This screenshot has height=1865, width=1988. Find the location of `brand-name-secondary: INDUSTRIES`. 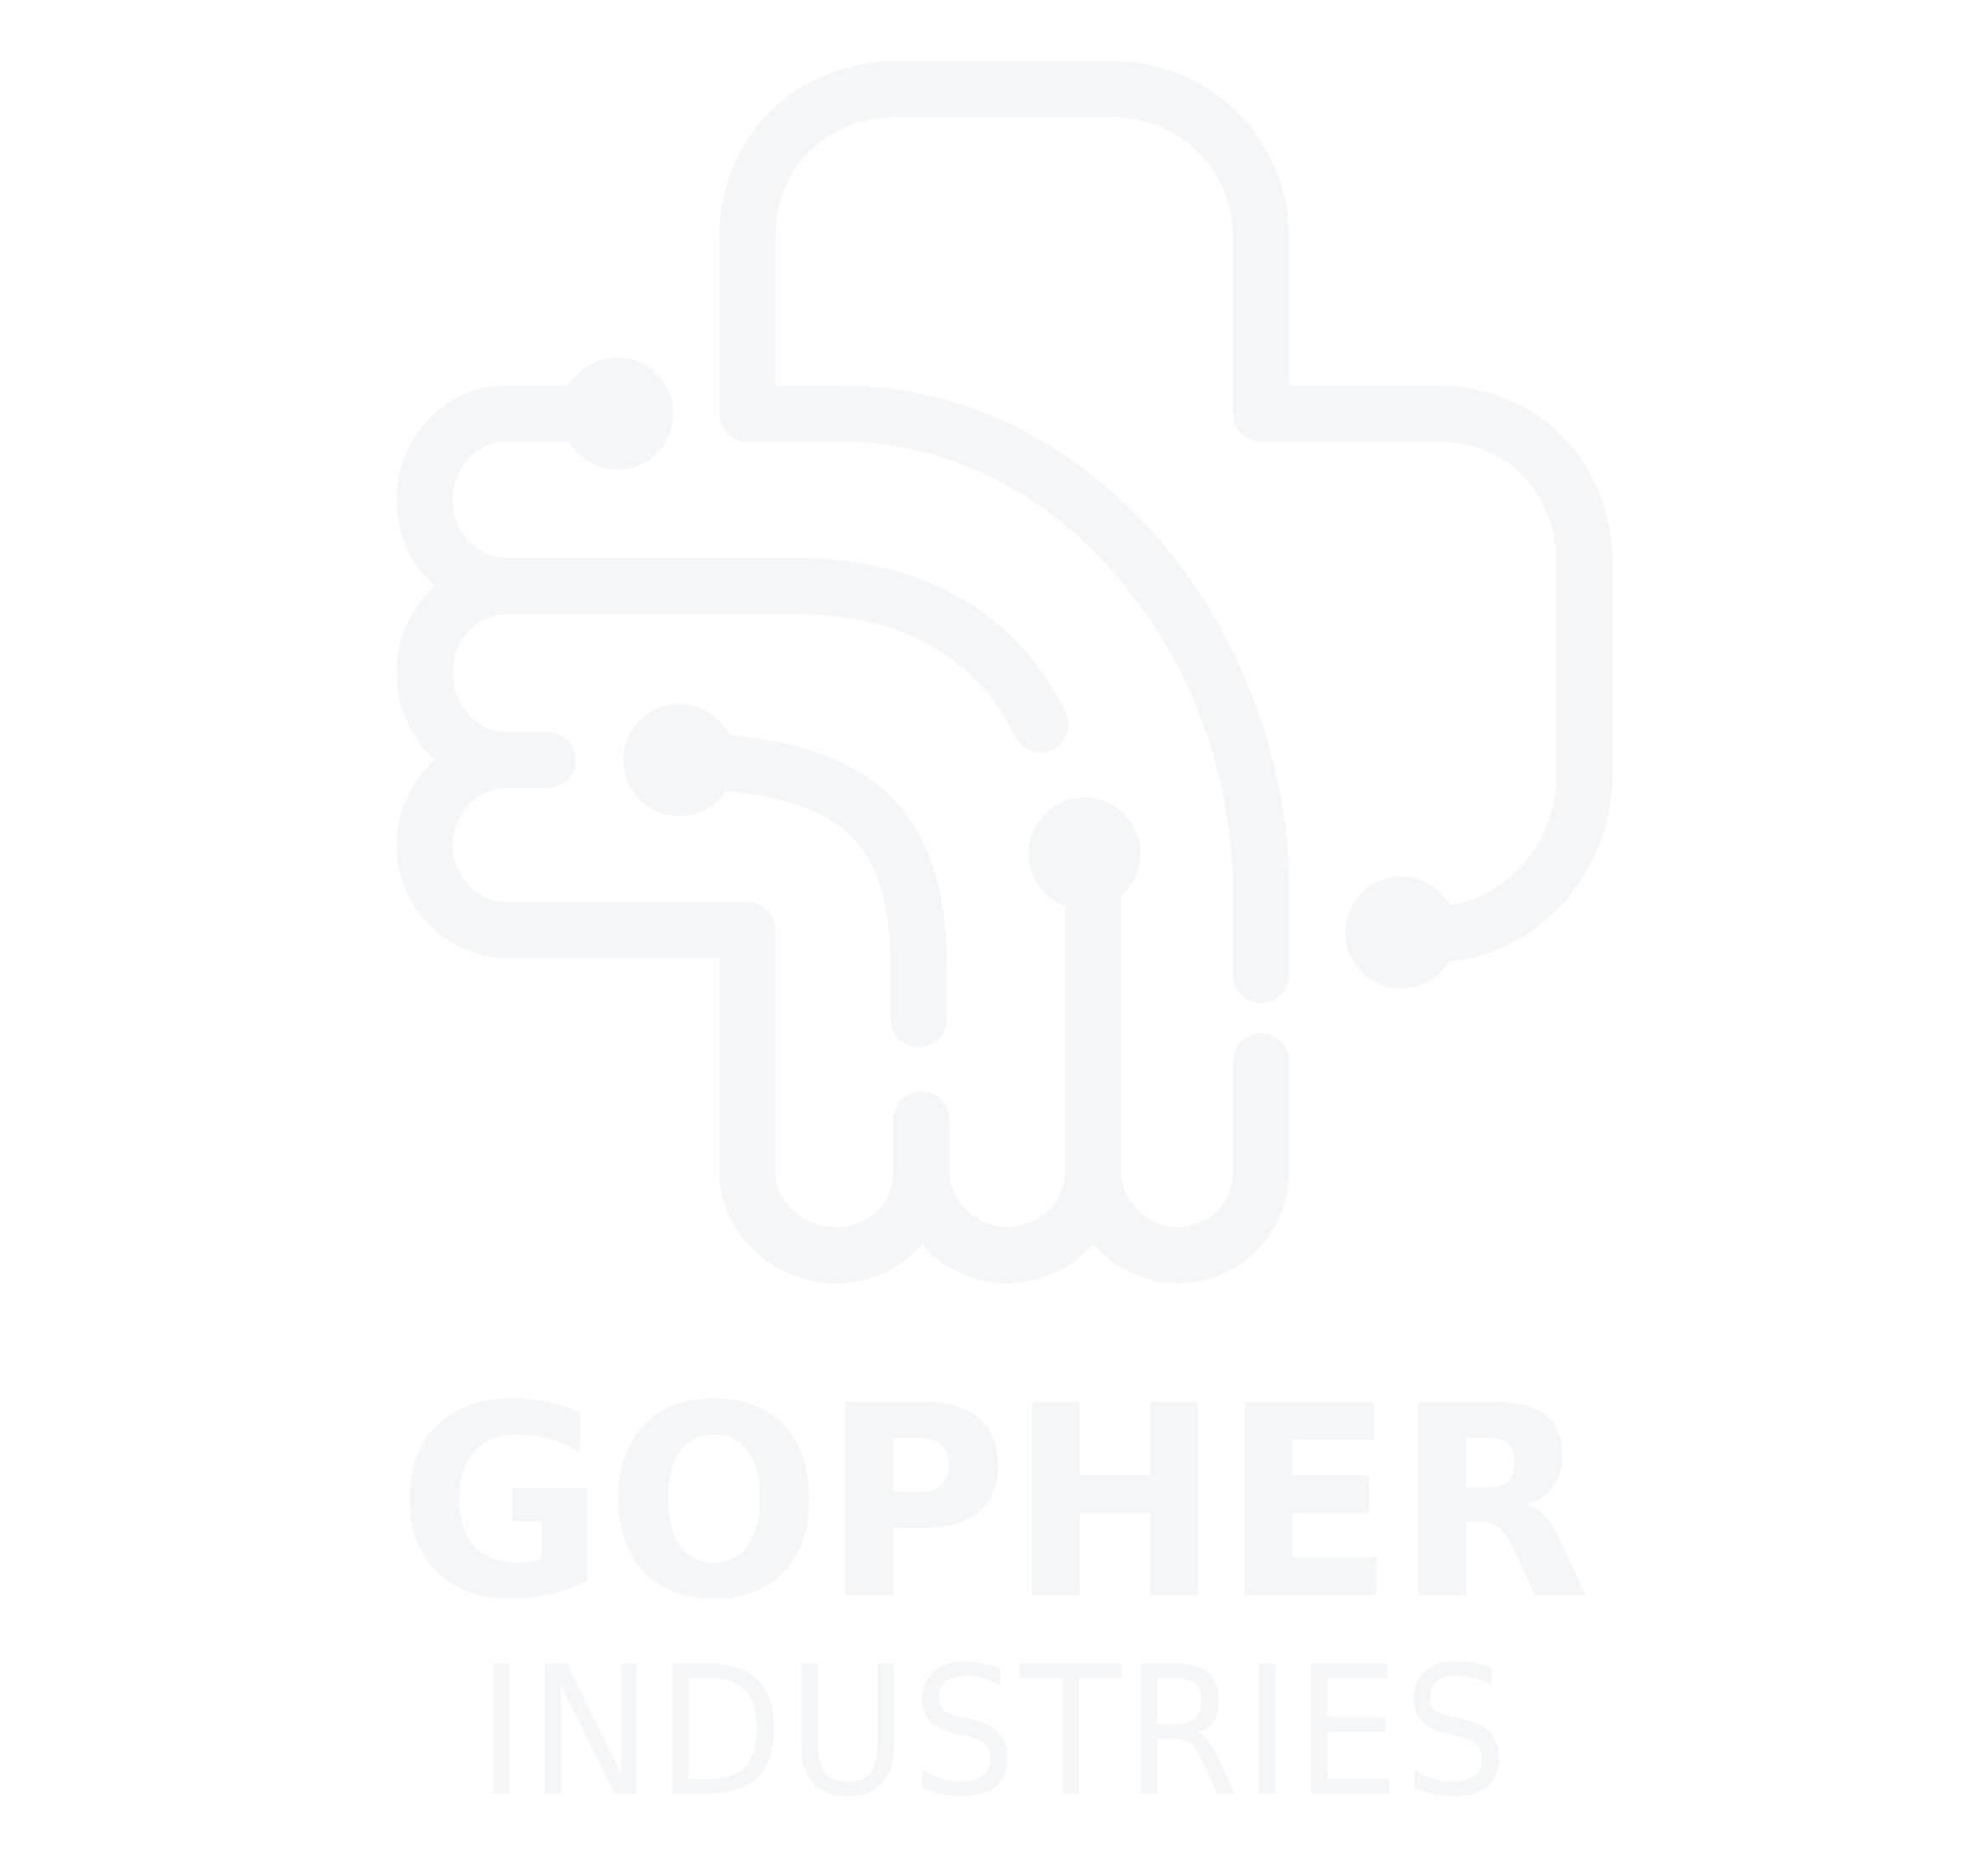

brand-name-secondary: INDUSTRIES is located at coordinates (994, 1732).